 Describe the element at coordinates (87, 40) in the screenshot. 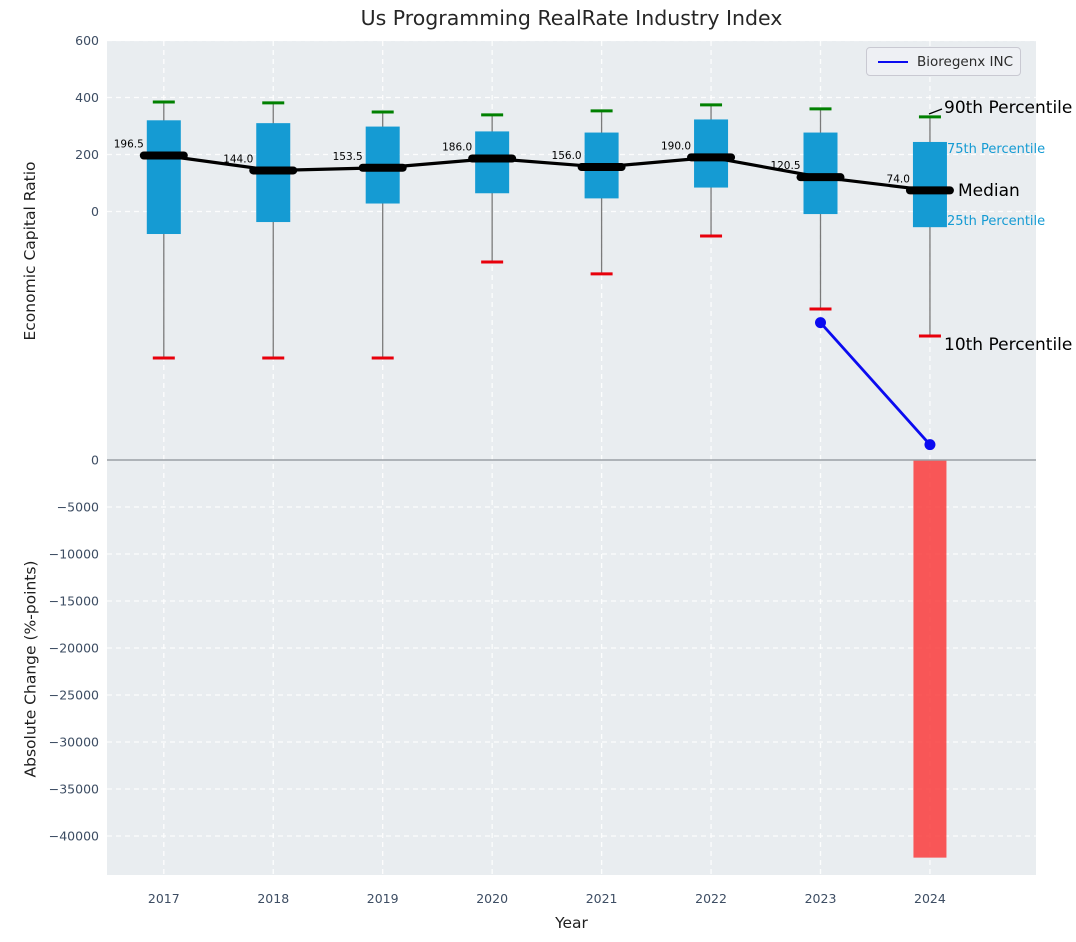

I see `y-tick-label-top: 600` at that location.